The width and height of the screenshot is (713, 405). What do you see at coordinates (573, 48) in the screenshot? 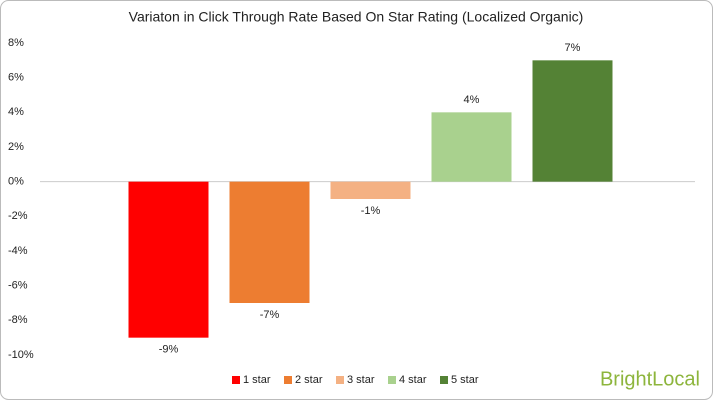
I see `value-label: 7%` at bounding box center [573, 48].